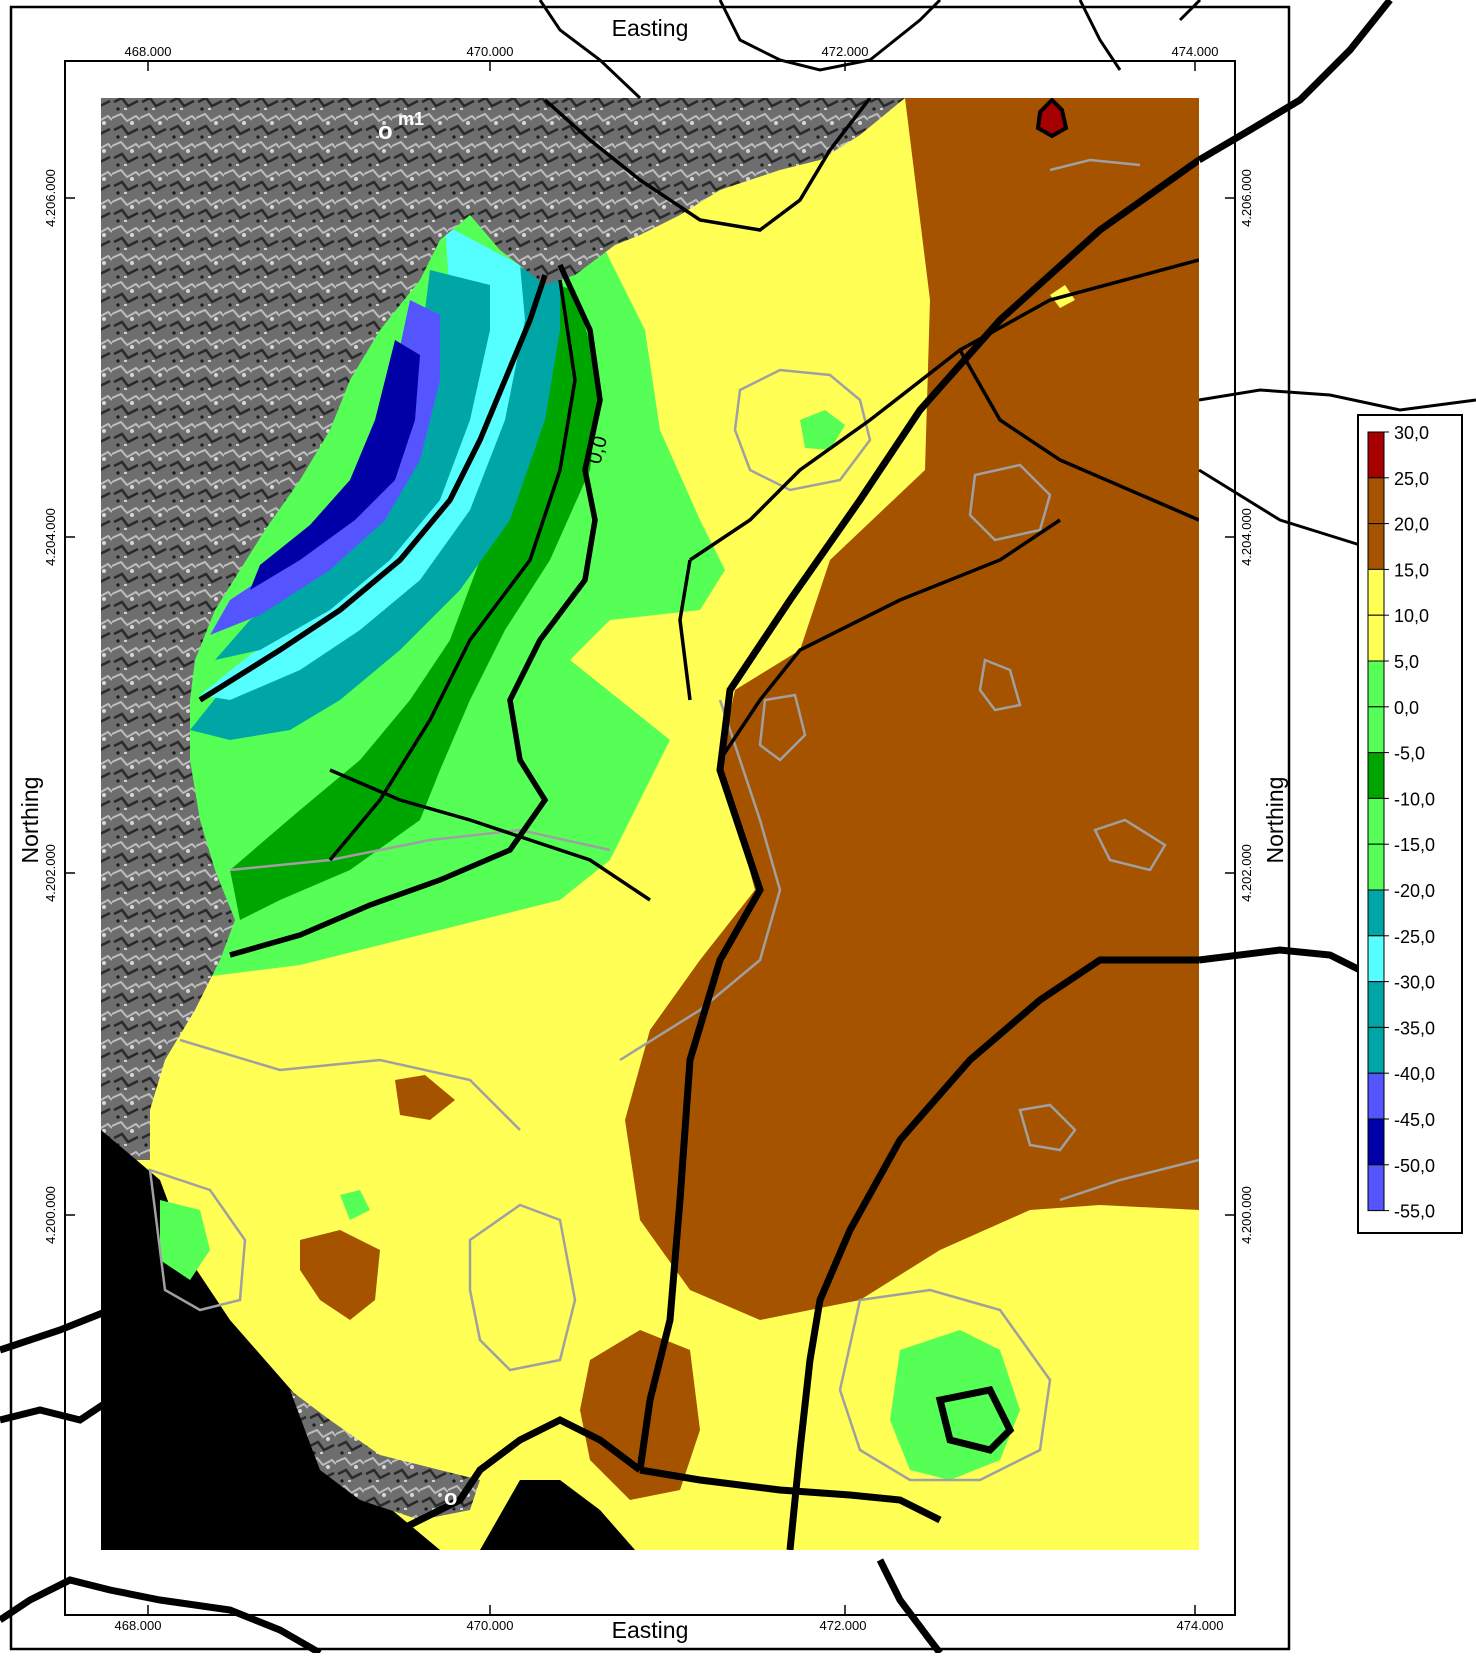 This screenshot has width=1476, height=1658. What do you see at coordinates (1414, 1074) in the screenshot?
I see `legend-label: -40,0` at bounding box center [1414, 1074].